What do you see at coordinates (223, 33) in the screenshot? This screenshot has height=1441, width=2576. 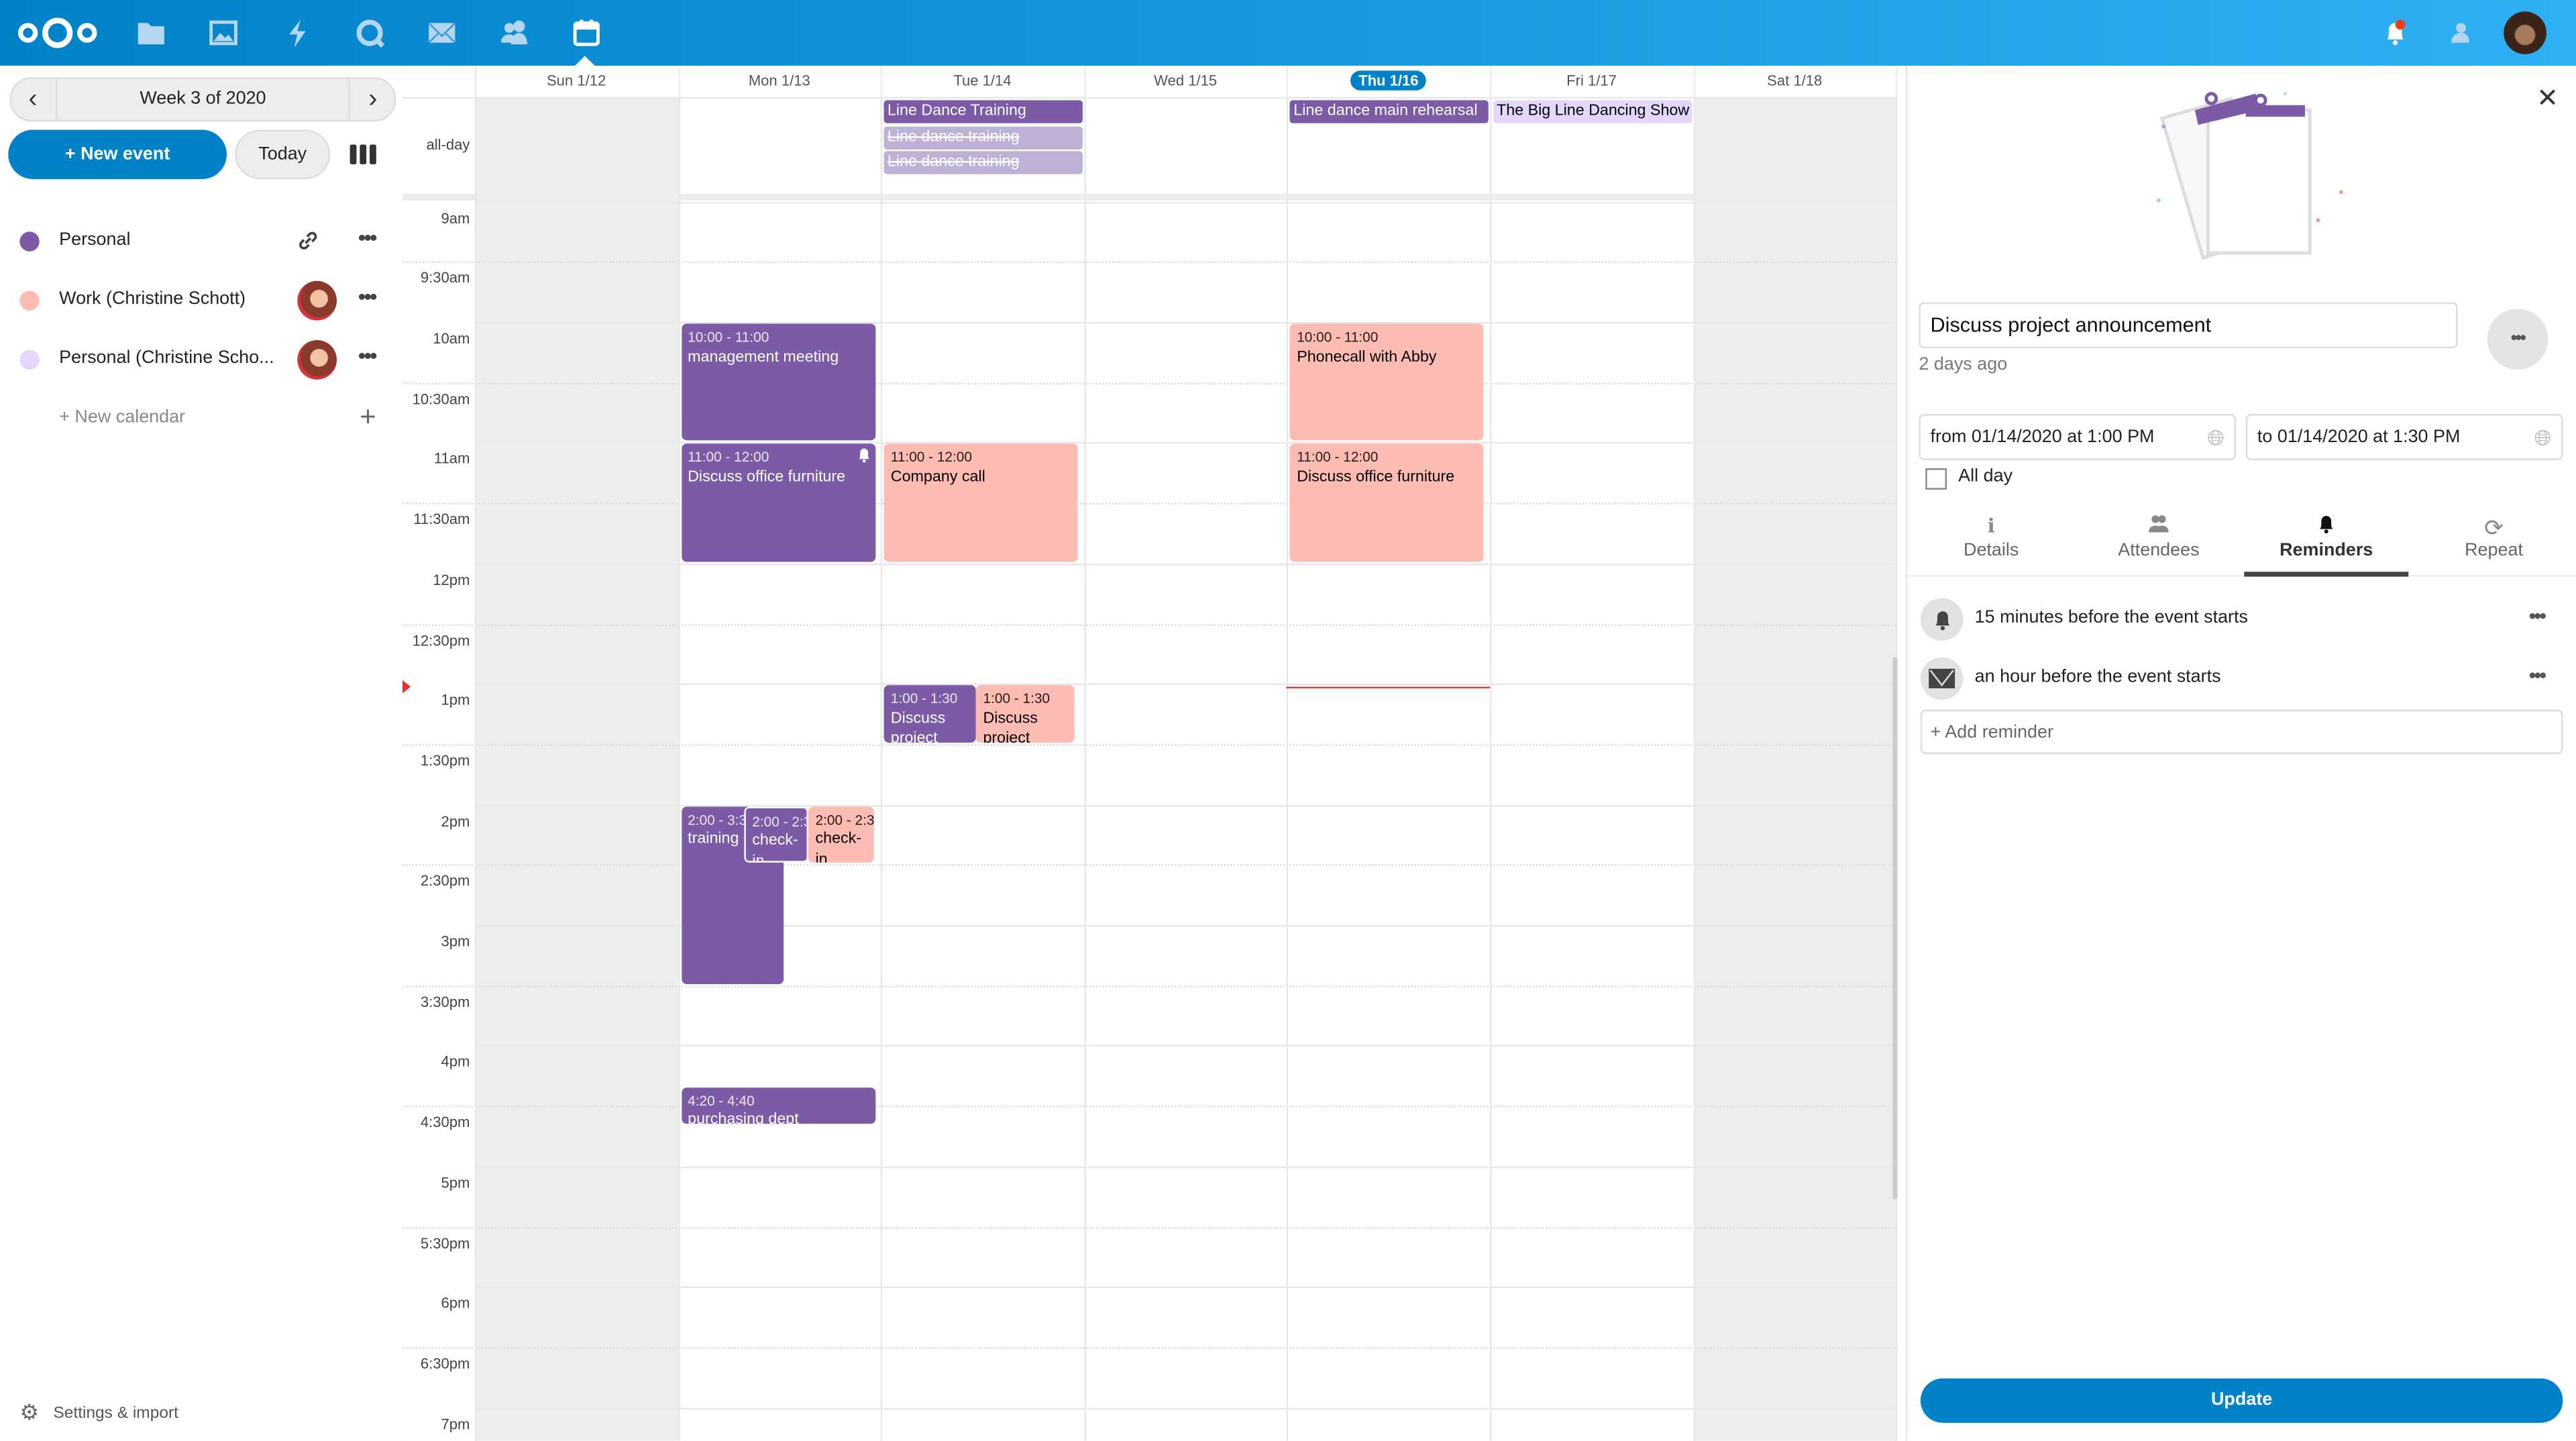 I see `photos-icon` at bounding box center [223, 33].